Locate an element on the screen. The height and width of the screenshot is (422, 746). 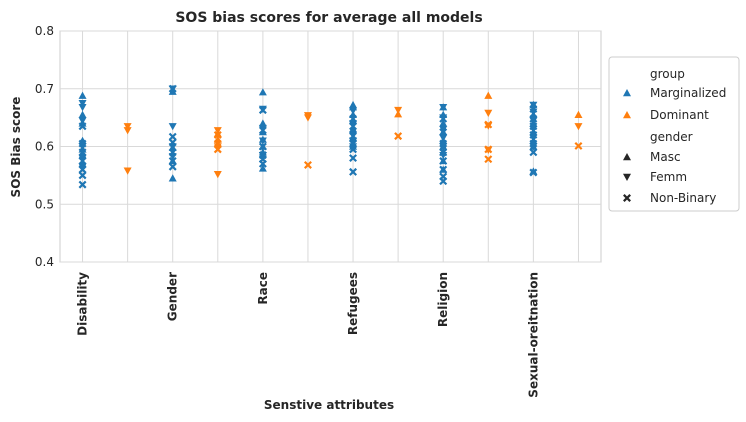
x-tick-label: Race is located at coordinates (263, 288).